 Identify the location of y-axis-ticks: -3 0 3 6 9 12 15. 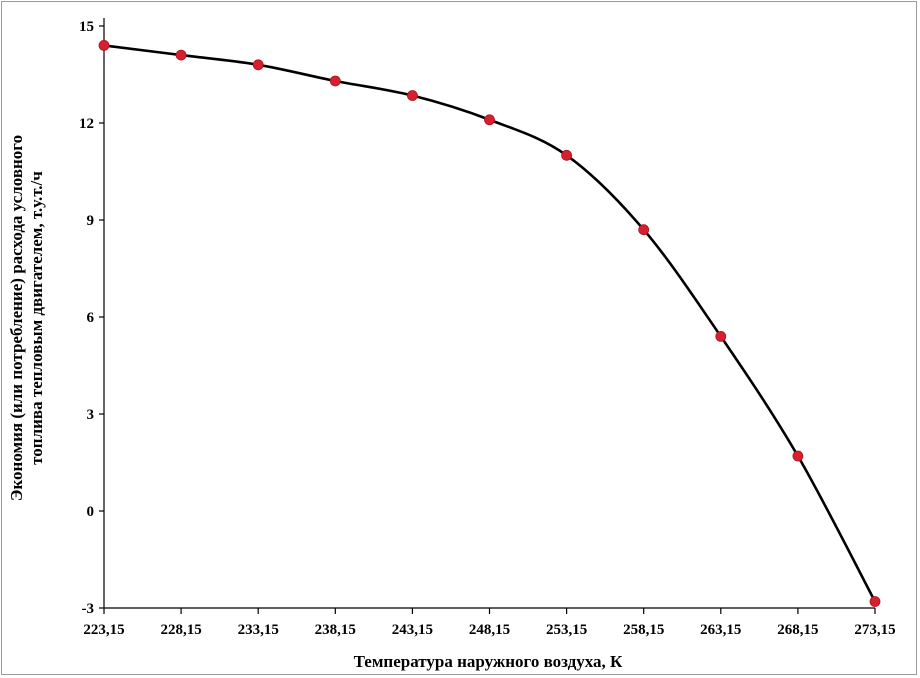
(91, 318).